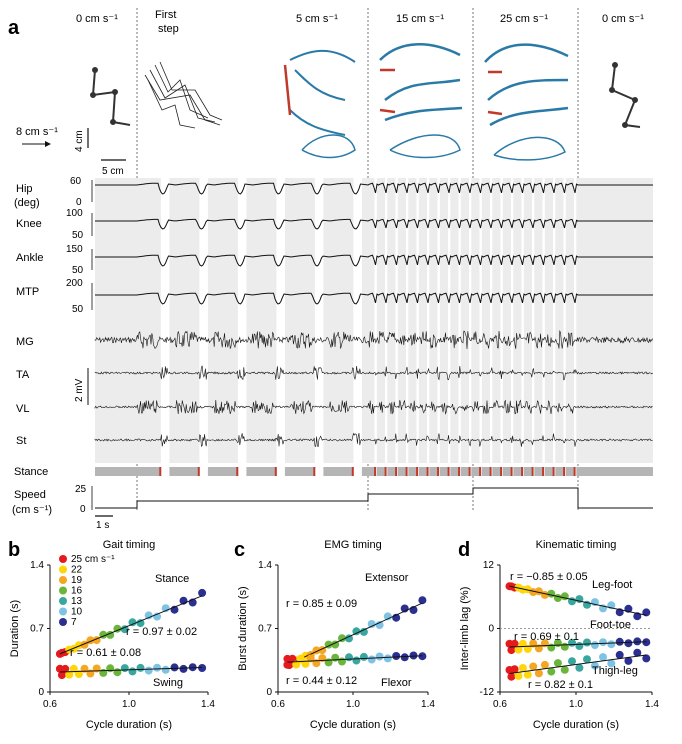 The height and width of the screenshot is (744, 682). Describe the element at coordinates (77, 580) in the screenshot. I see `legend-entry: 19` at that location.